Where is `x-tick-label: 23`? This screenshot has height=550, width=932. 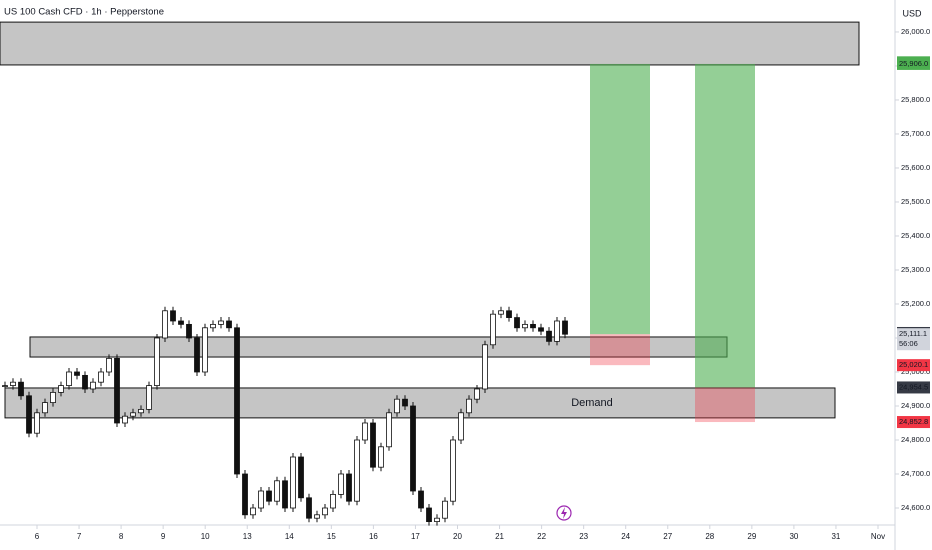
x-tick-label: 23 is located at coordinates (583, 536).